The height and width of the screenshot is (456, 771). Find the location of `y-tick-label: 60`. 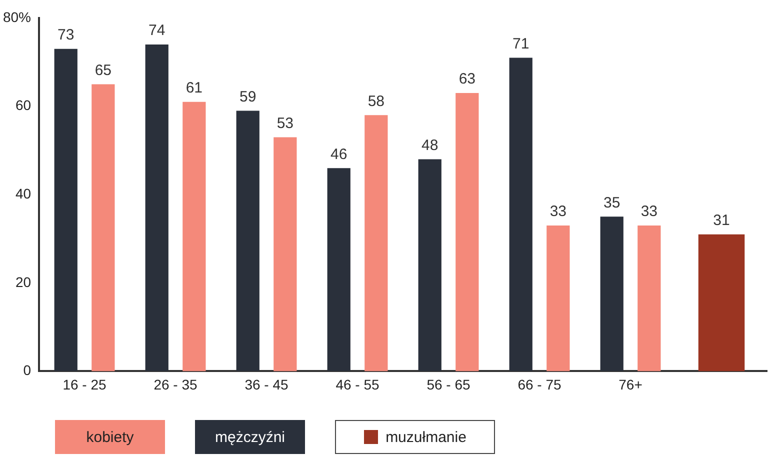

y-tick-label: 60 is located at coordinates (23, 105).